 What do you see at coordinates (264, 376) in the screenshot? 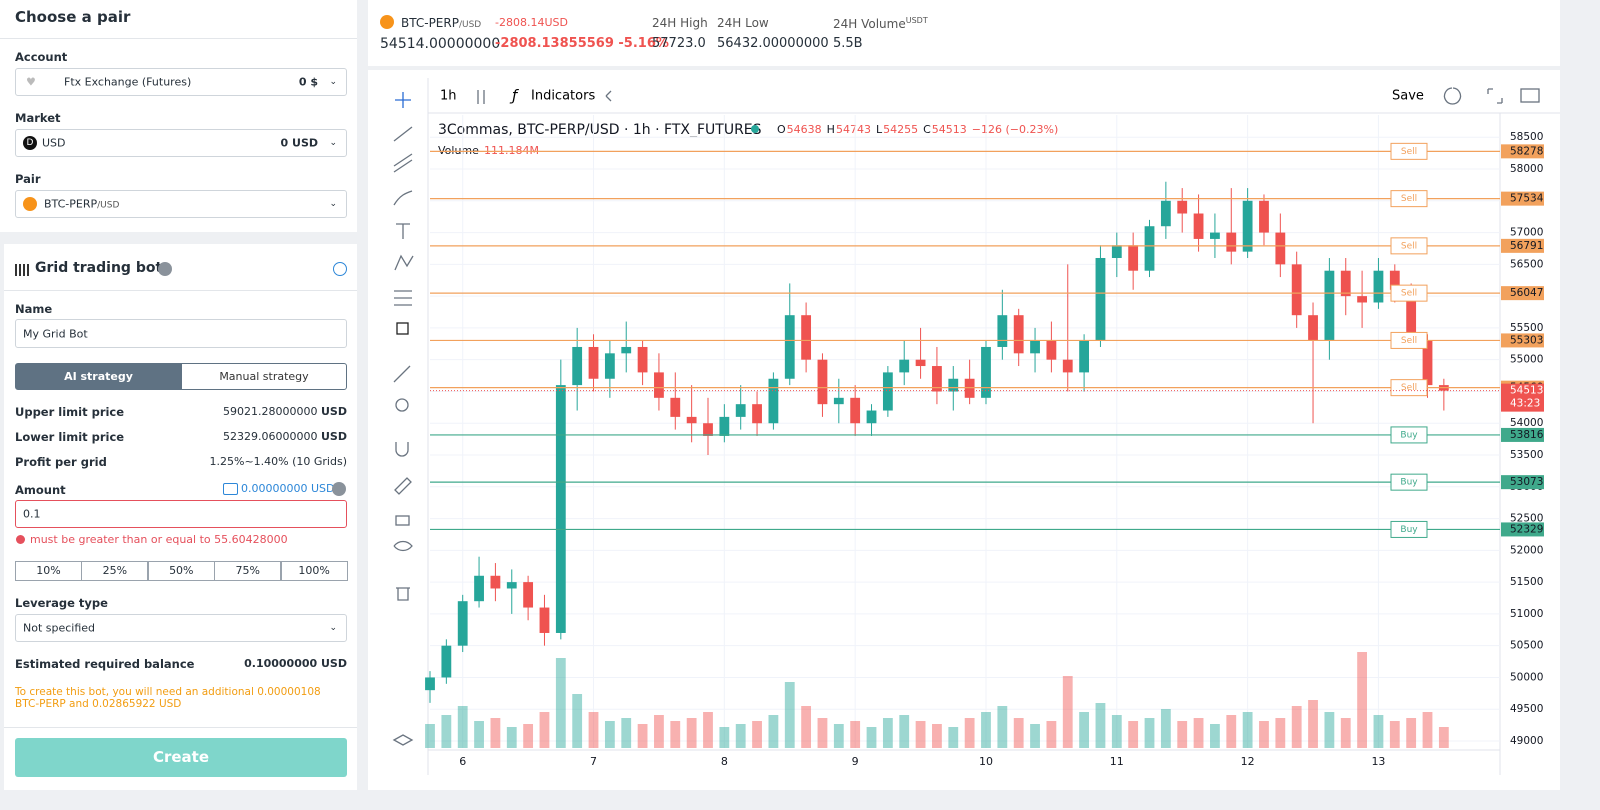
I see `tab-manual: Manual strategy` at bounding box center [264, 376].